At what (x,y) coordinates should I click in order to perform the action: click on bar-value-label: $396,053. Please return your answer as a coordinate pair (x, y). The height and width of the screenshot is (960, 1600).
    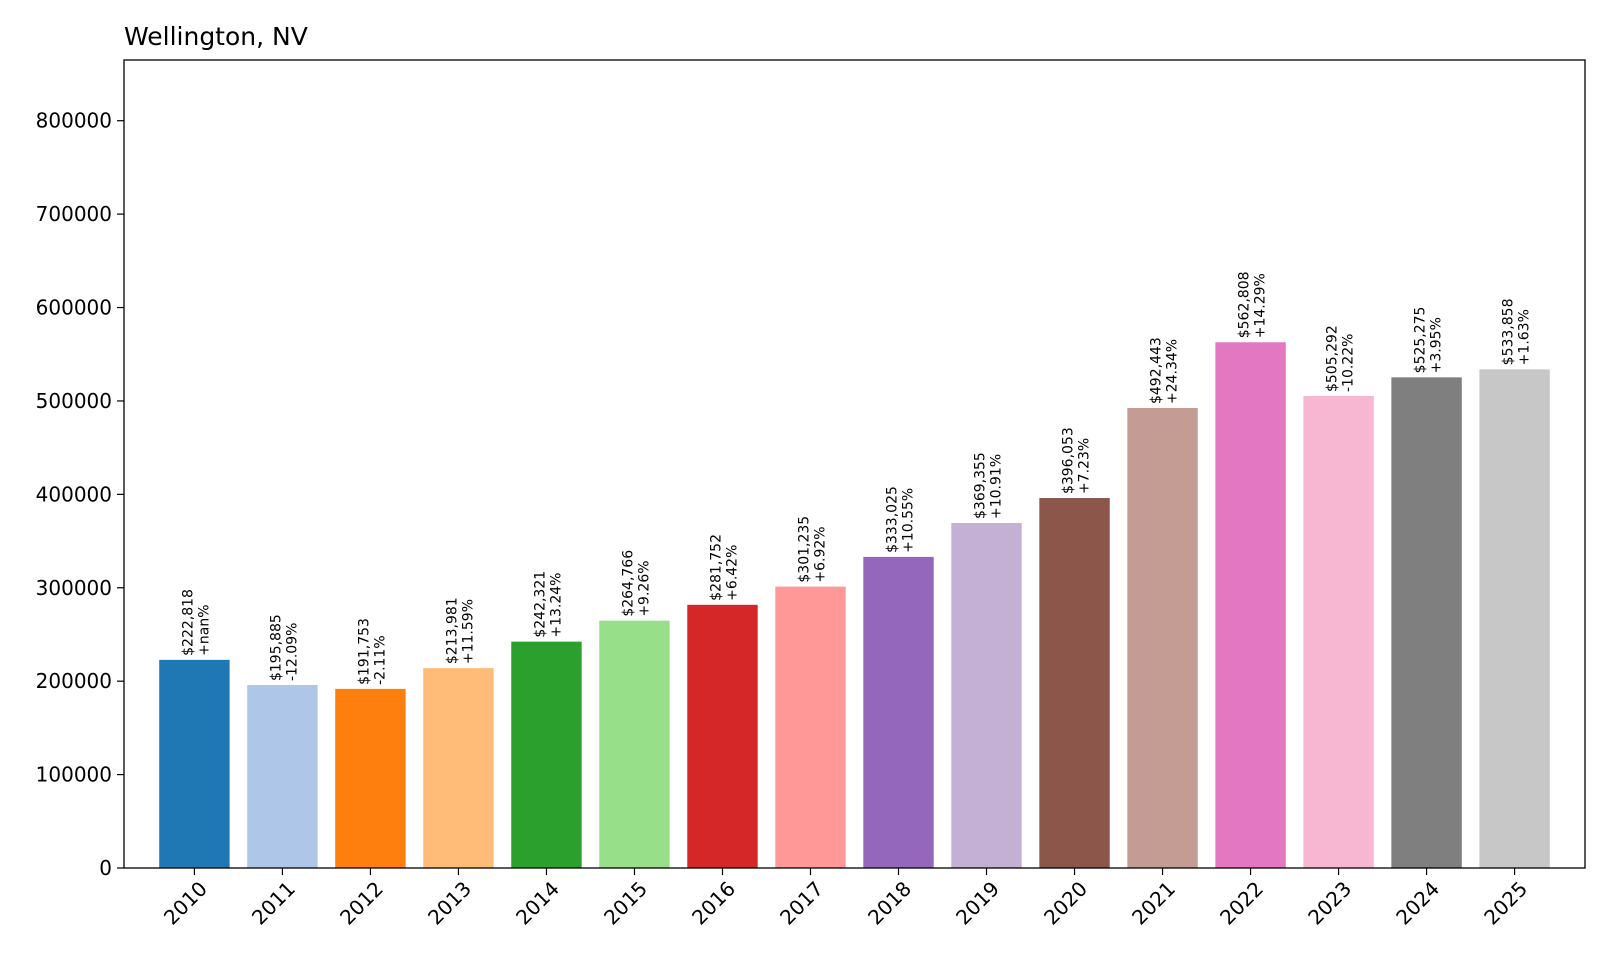
    Looking at the image, I should click on (1069, 460).